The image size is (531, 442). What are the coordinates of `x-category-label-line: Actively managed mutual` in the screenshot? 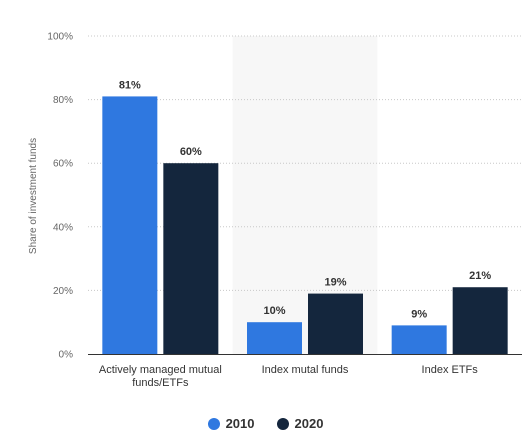 It's located at (160, 370).